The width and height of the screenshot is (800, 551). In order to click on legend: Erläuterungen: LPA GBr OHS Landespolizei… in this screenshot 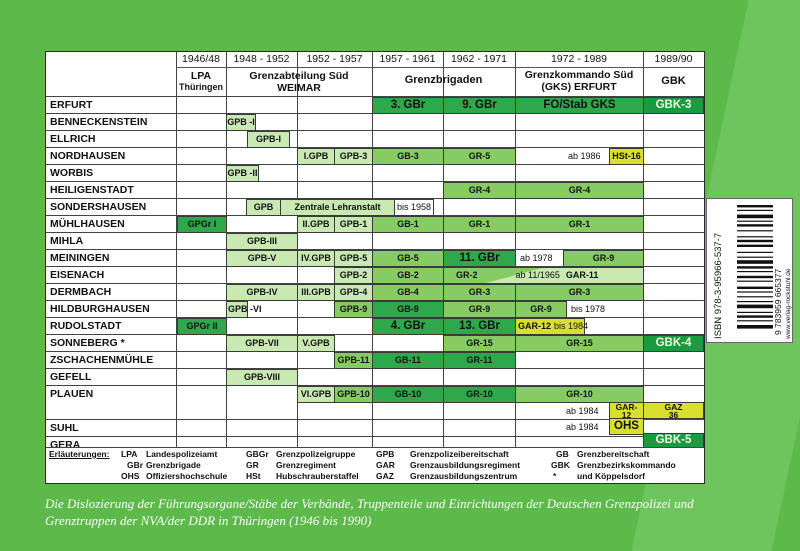, I will do `click(375, 465)`.